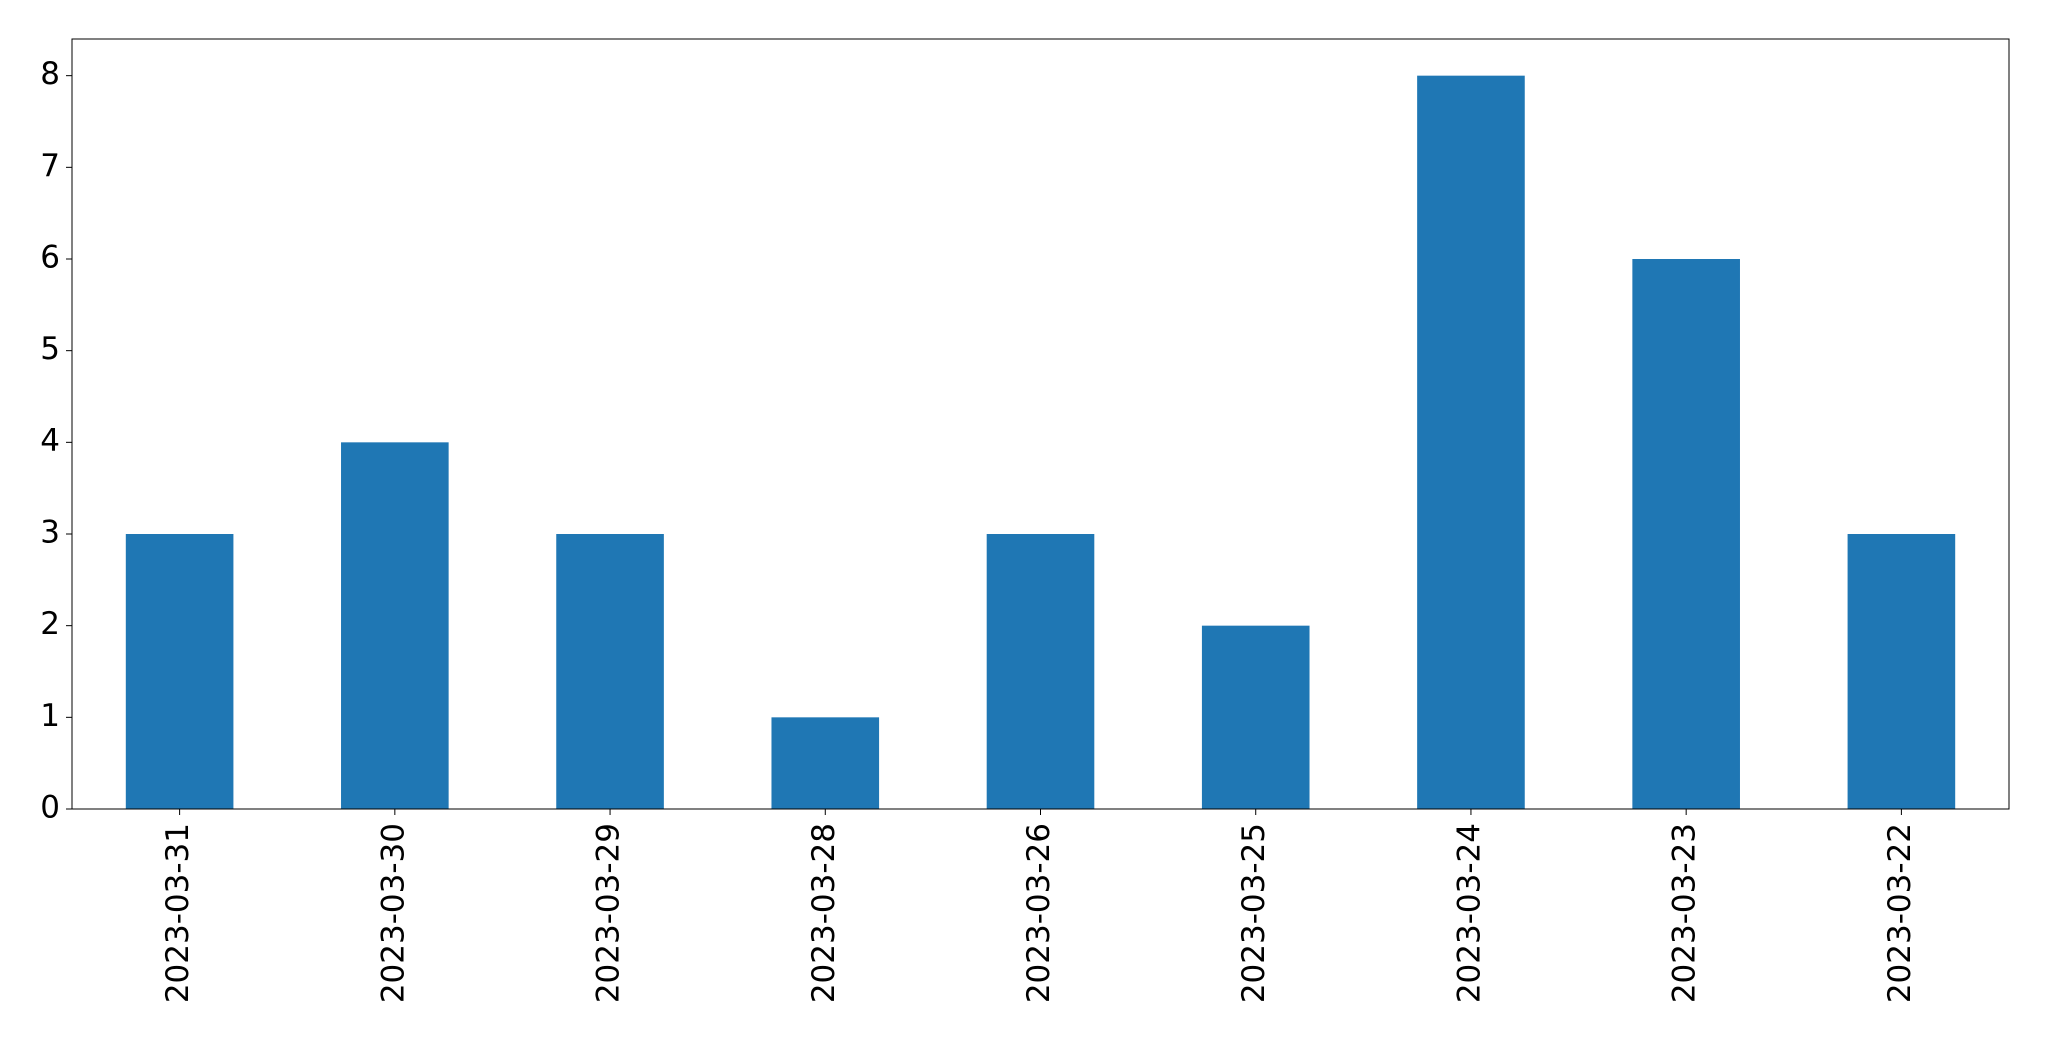  Describe the element at coordinates (50, 716) in the screenshot. I see `y-tick-label: 1` at that location.